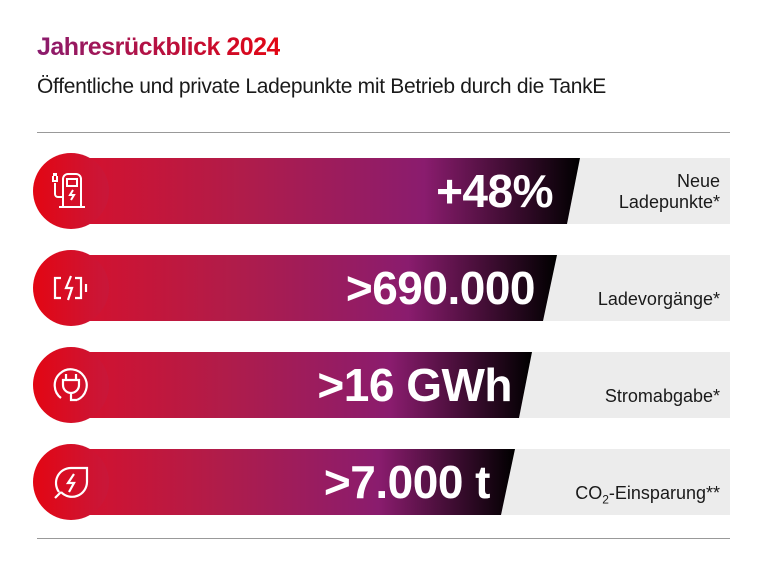  Describe the element at coordinates (407, 482) in the screenshot. I see `stat-value: >7.000 t` at that location.